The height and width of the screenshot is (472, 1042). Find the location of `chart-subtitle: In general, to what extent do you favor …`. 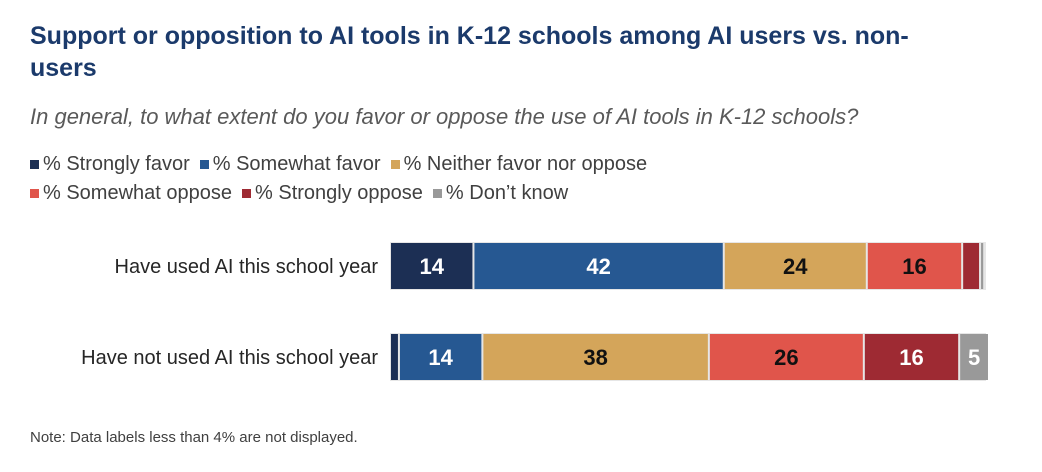

chart-subtitle: In general, to what extent do you favor … is located at coordinates (444, 116).